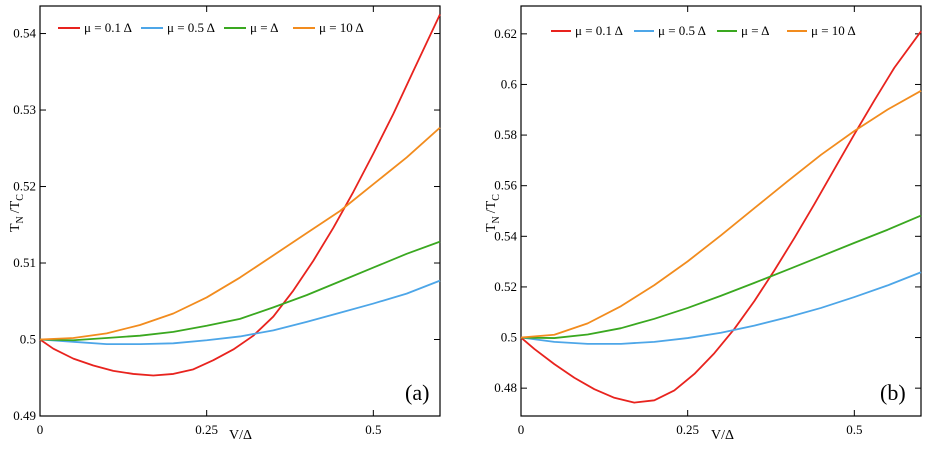 The width and height of the screenshot is (927, 452). Describe the element at coordinates (24, 109) in the screenshot. I see `y-tick-label: 0.53` at that location.